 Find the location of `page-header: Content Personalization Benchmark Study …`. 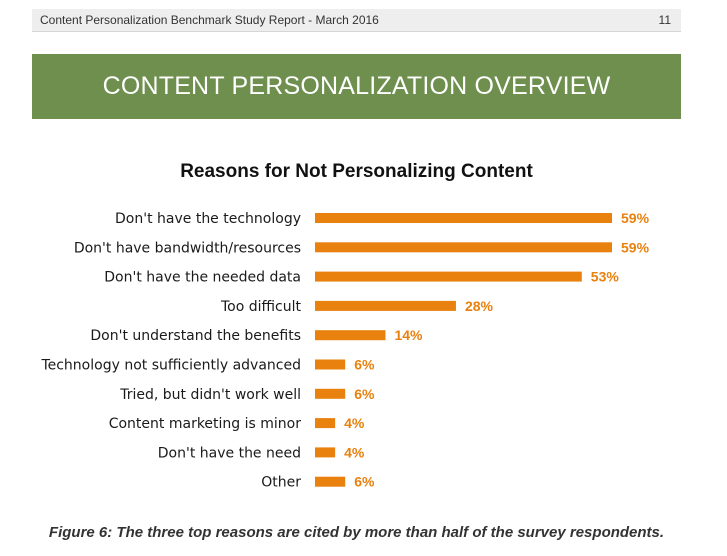

page-header: Content Personalization Benchmark Study … is located at coordinates (356, 20).